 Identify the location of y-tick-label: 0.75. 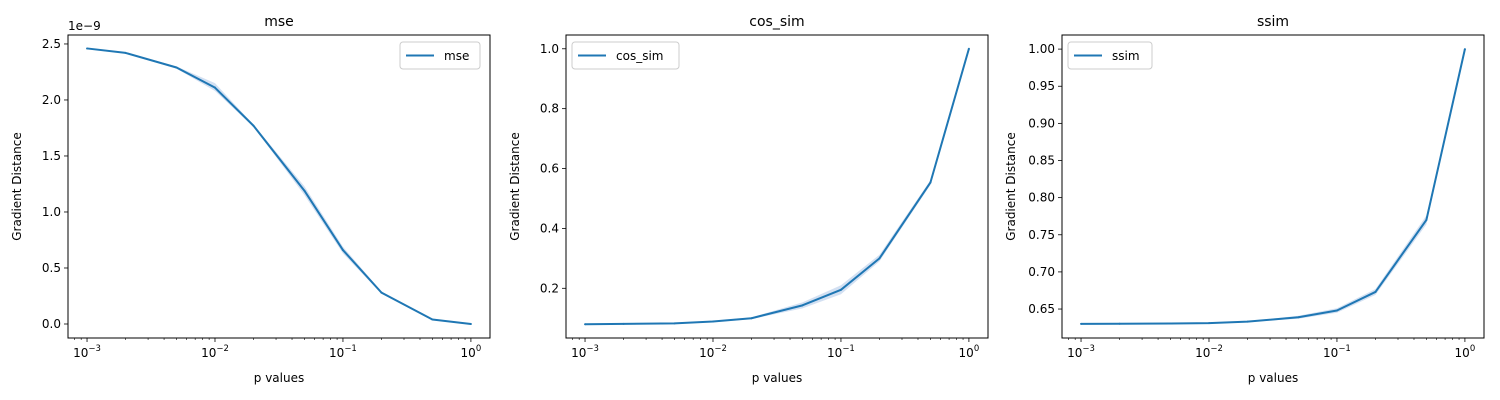
(1041, 235).